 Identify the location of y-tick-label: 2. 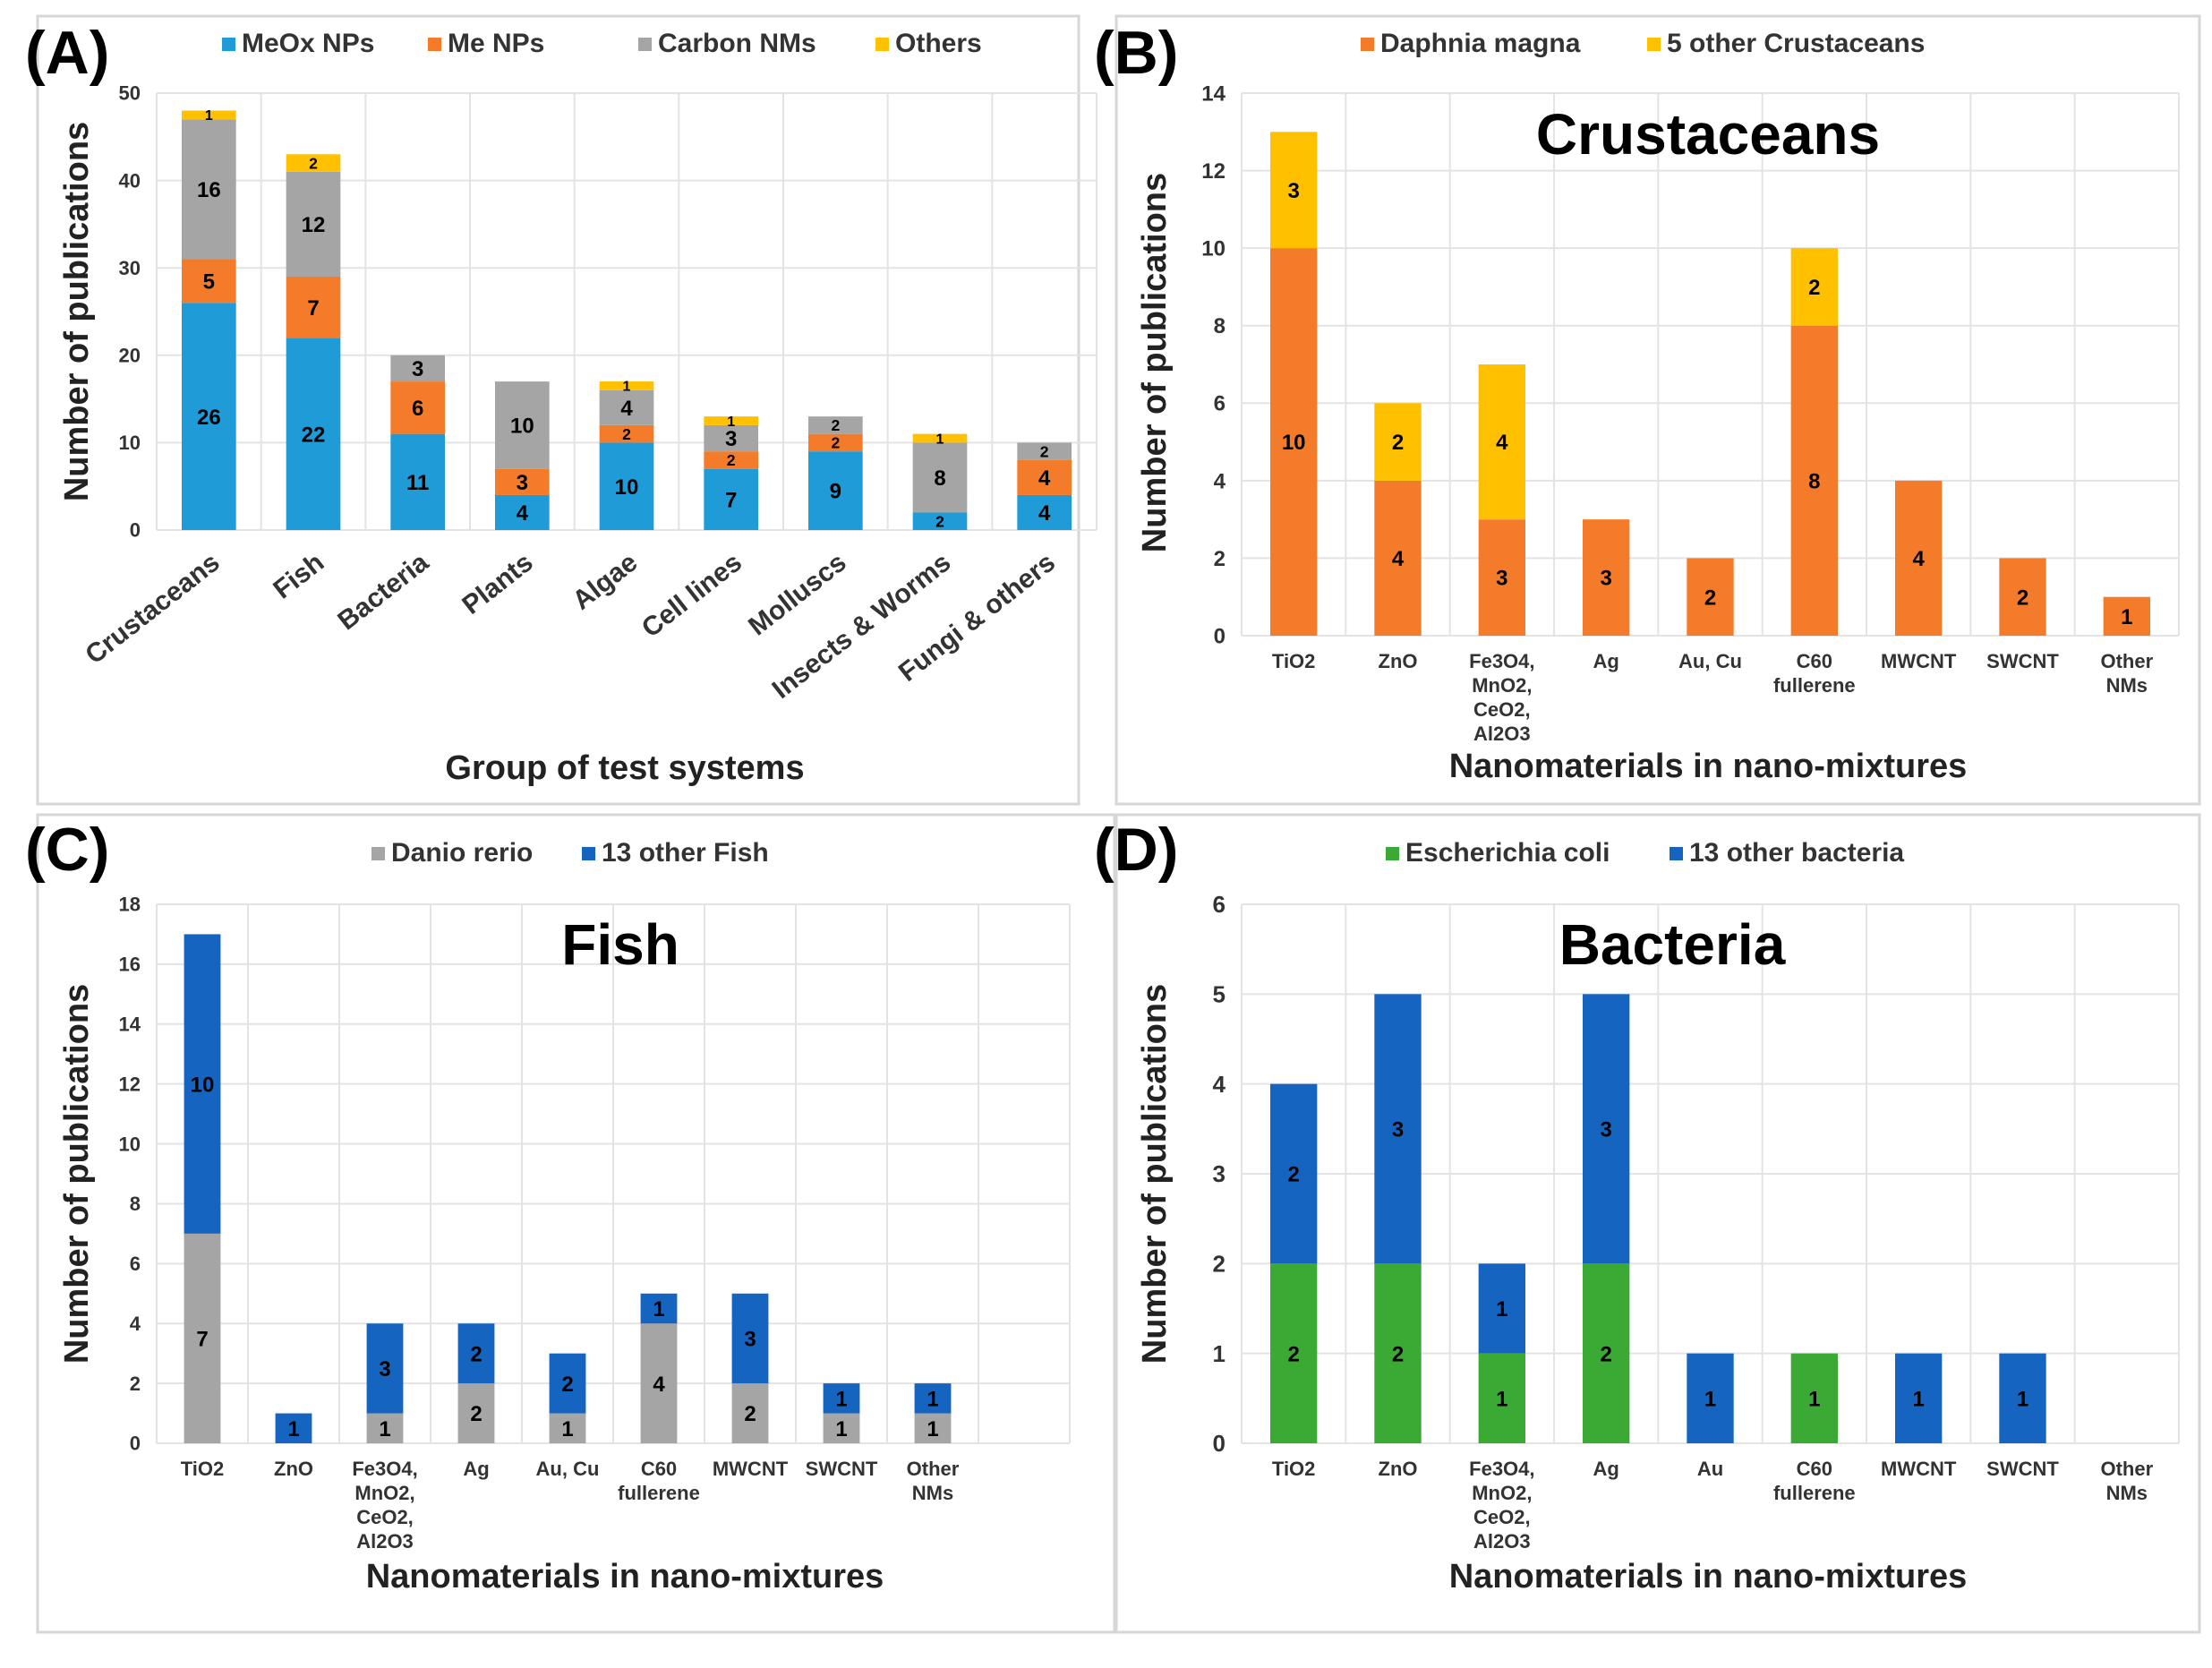
(1220, 559).